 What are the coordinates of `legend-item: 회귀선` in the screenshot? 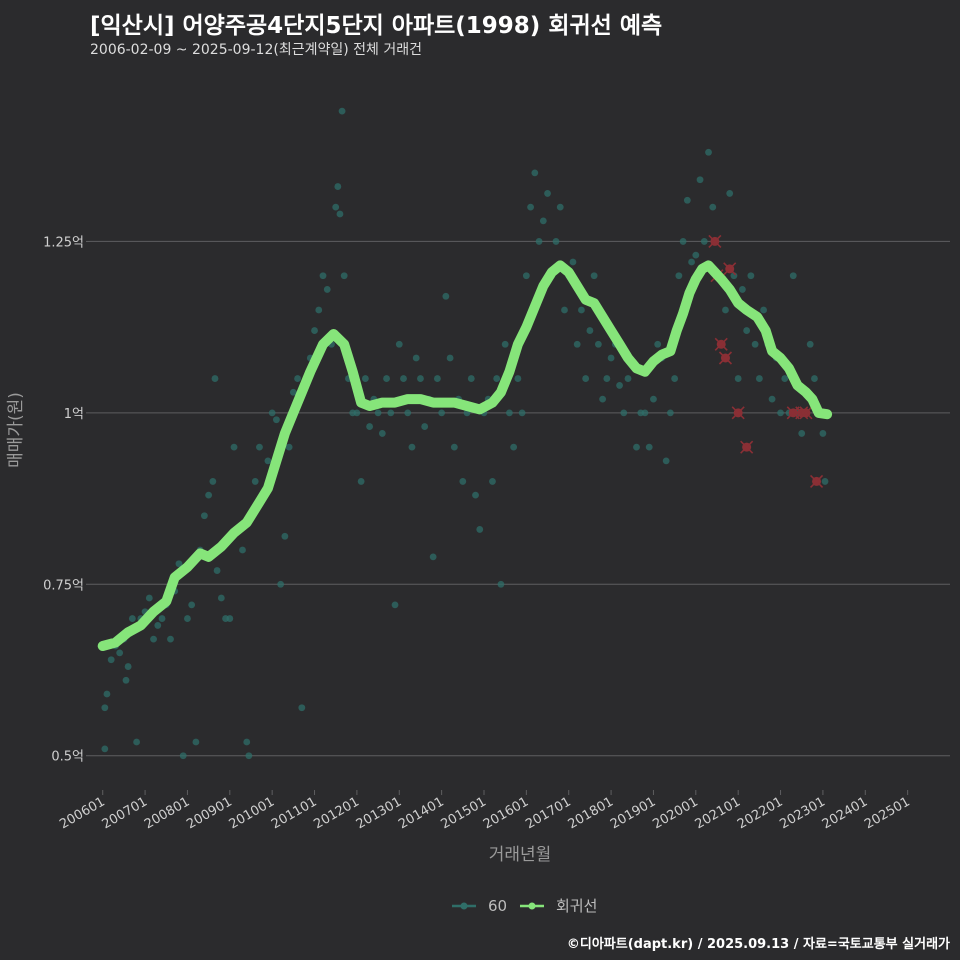 It's located at (558, 906).